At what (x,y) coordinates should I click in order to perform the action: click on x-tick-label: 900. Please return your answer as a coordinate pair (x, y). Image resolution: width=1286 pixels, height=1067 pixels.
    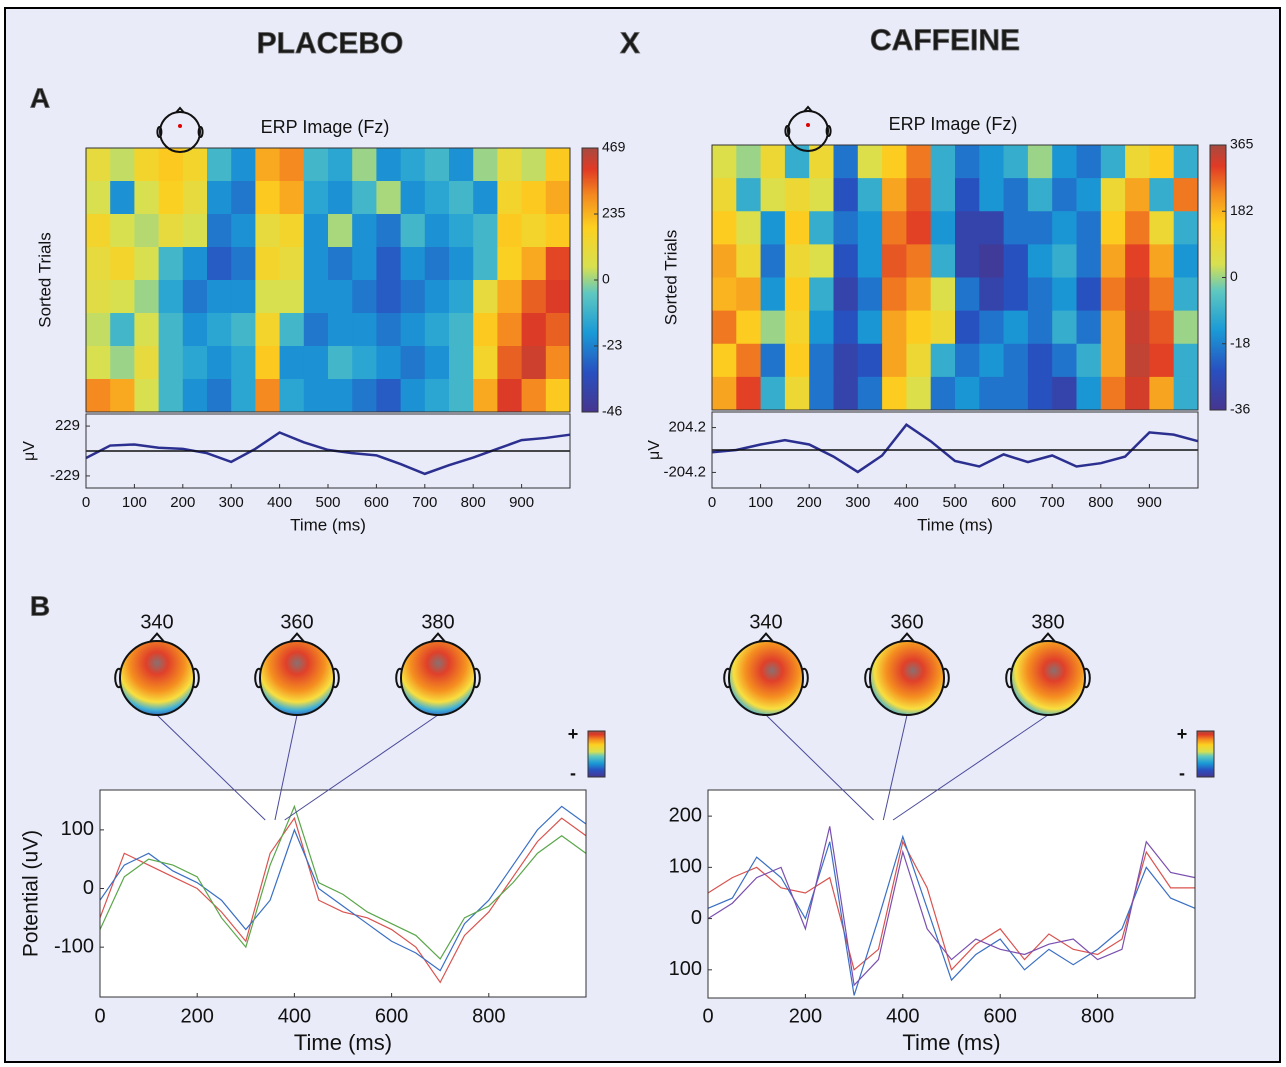
    Looking at the image, I should click on (521, 502).